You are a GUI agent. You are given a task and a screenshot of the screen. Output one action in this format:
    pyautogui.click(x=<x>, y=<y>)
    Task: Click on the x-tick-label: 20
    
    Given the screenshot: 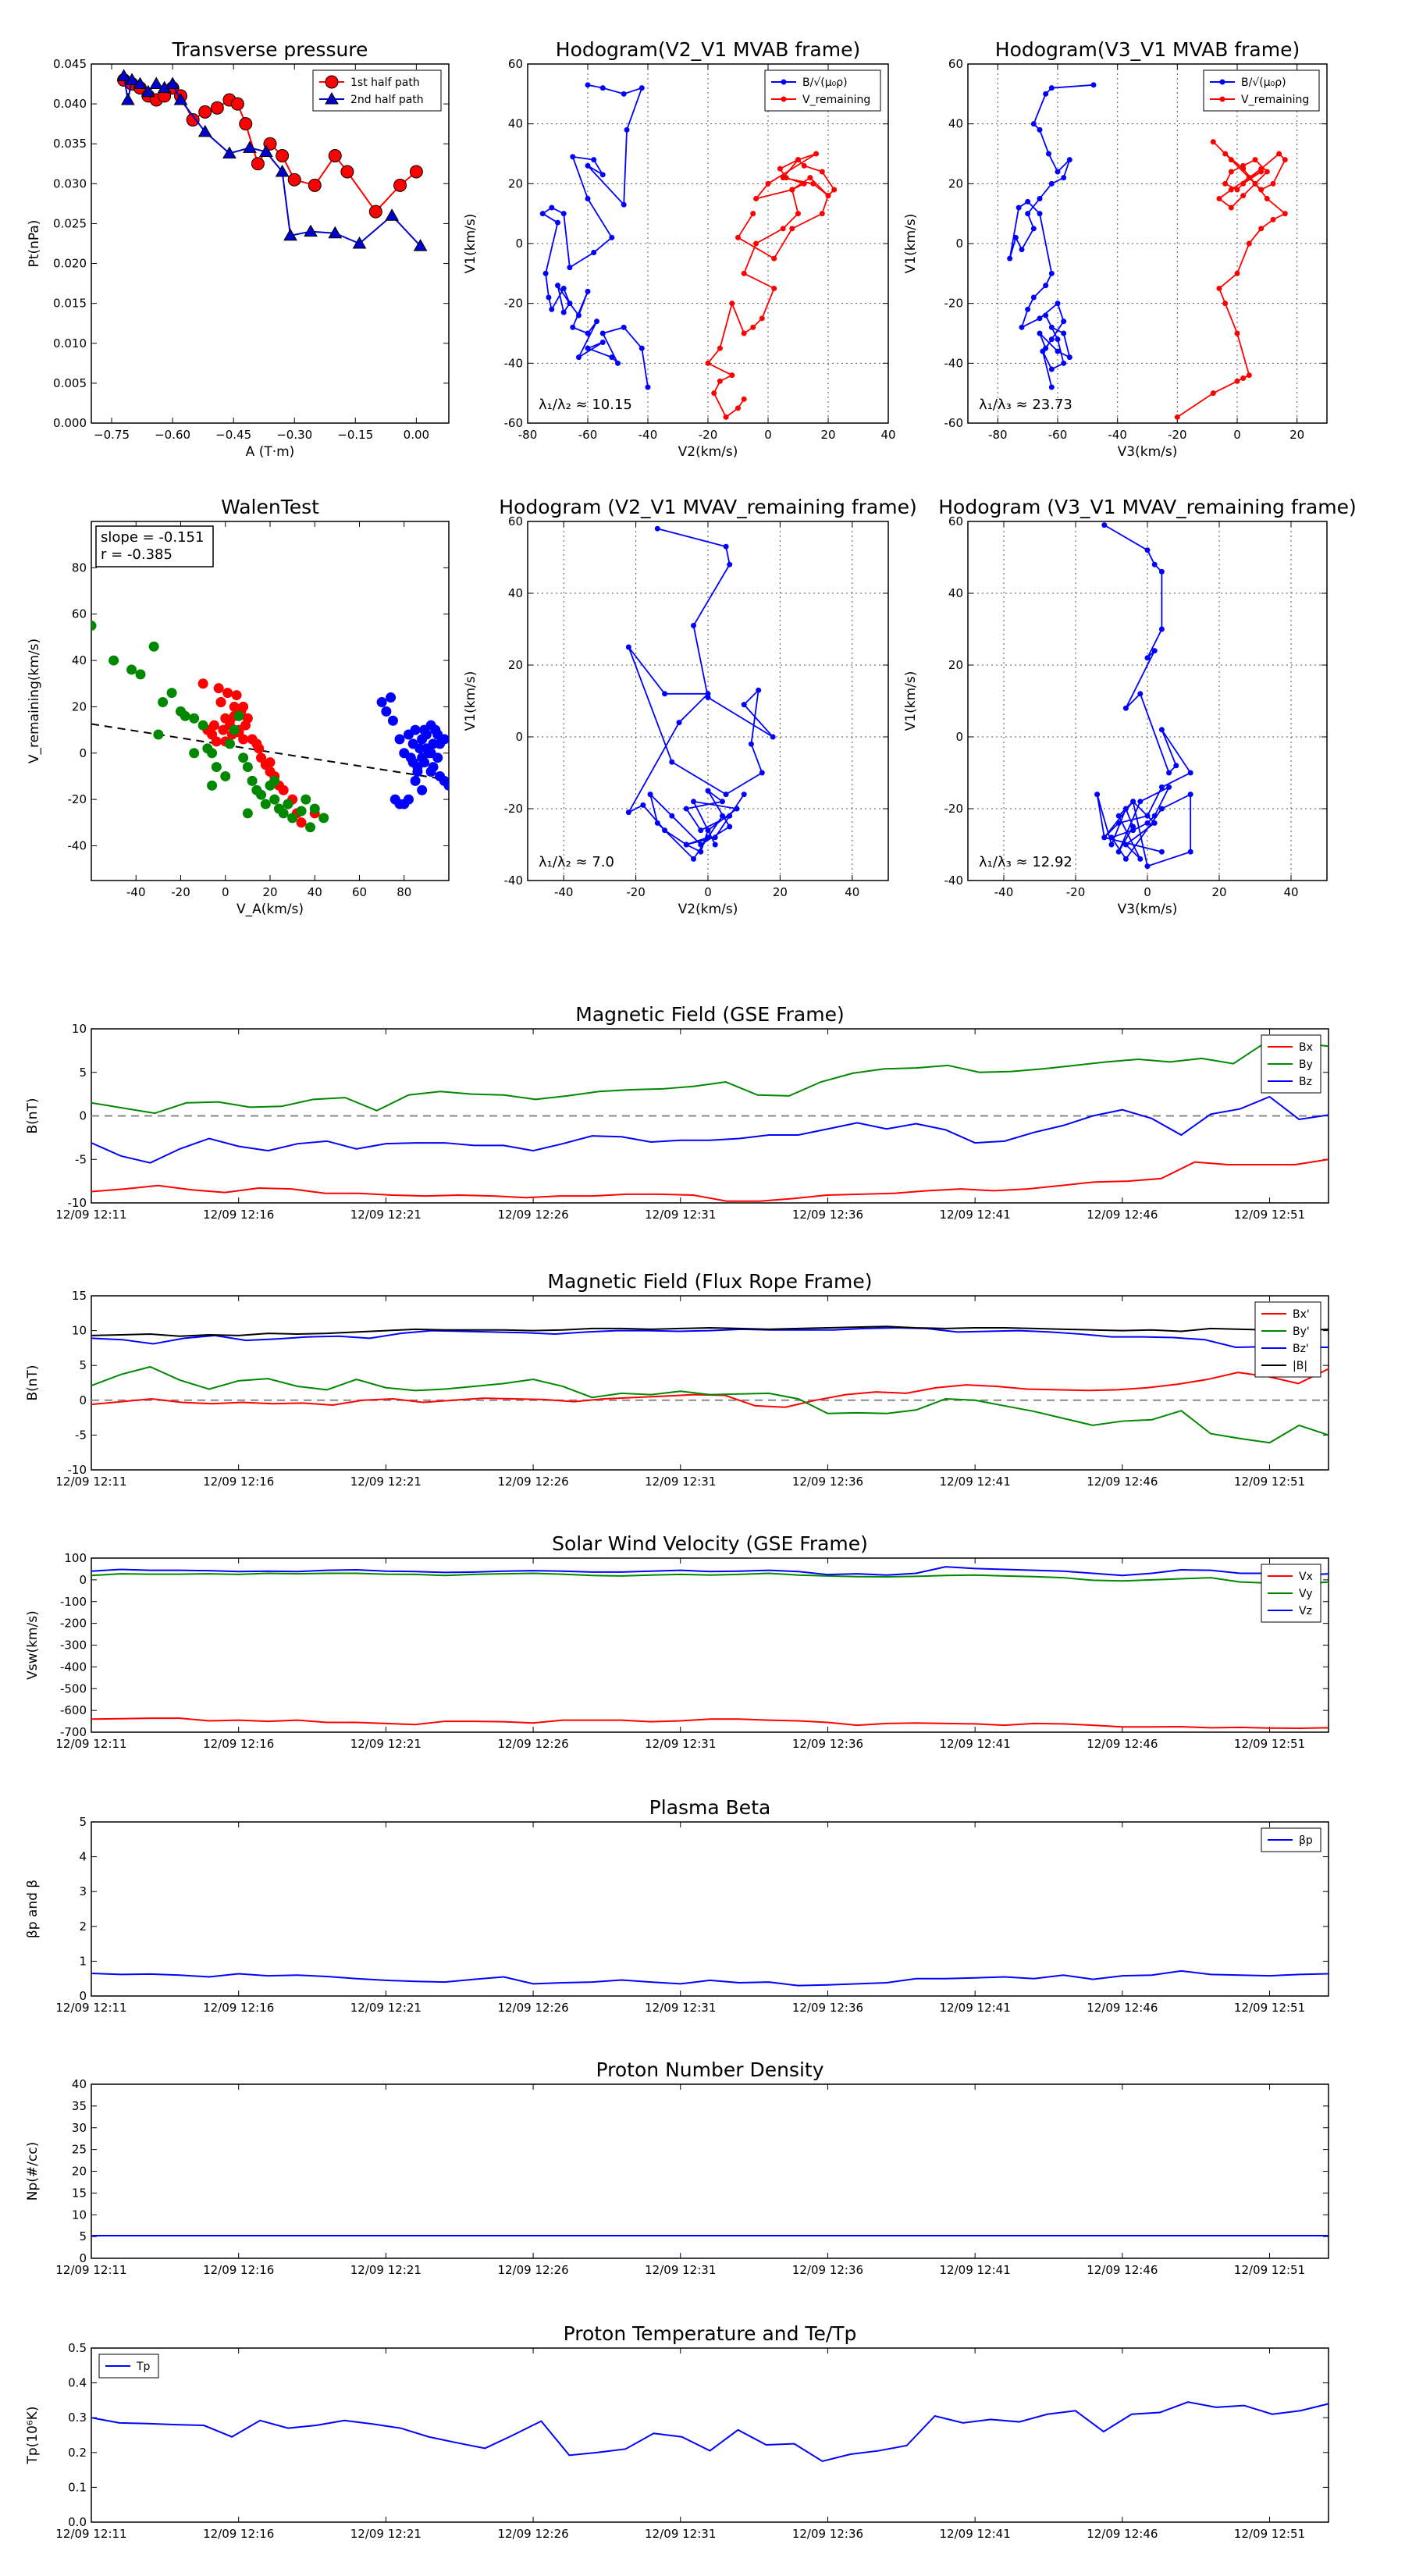 What is the action you would take?
    pyautogui.click(x=781, y=892)
    